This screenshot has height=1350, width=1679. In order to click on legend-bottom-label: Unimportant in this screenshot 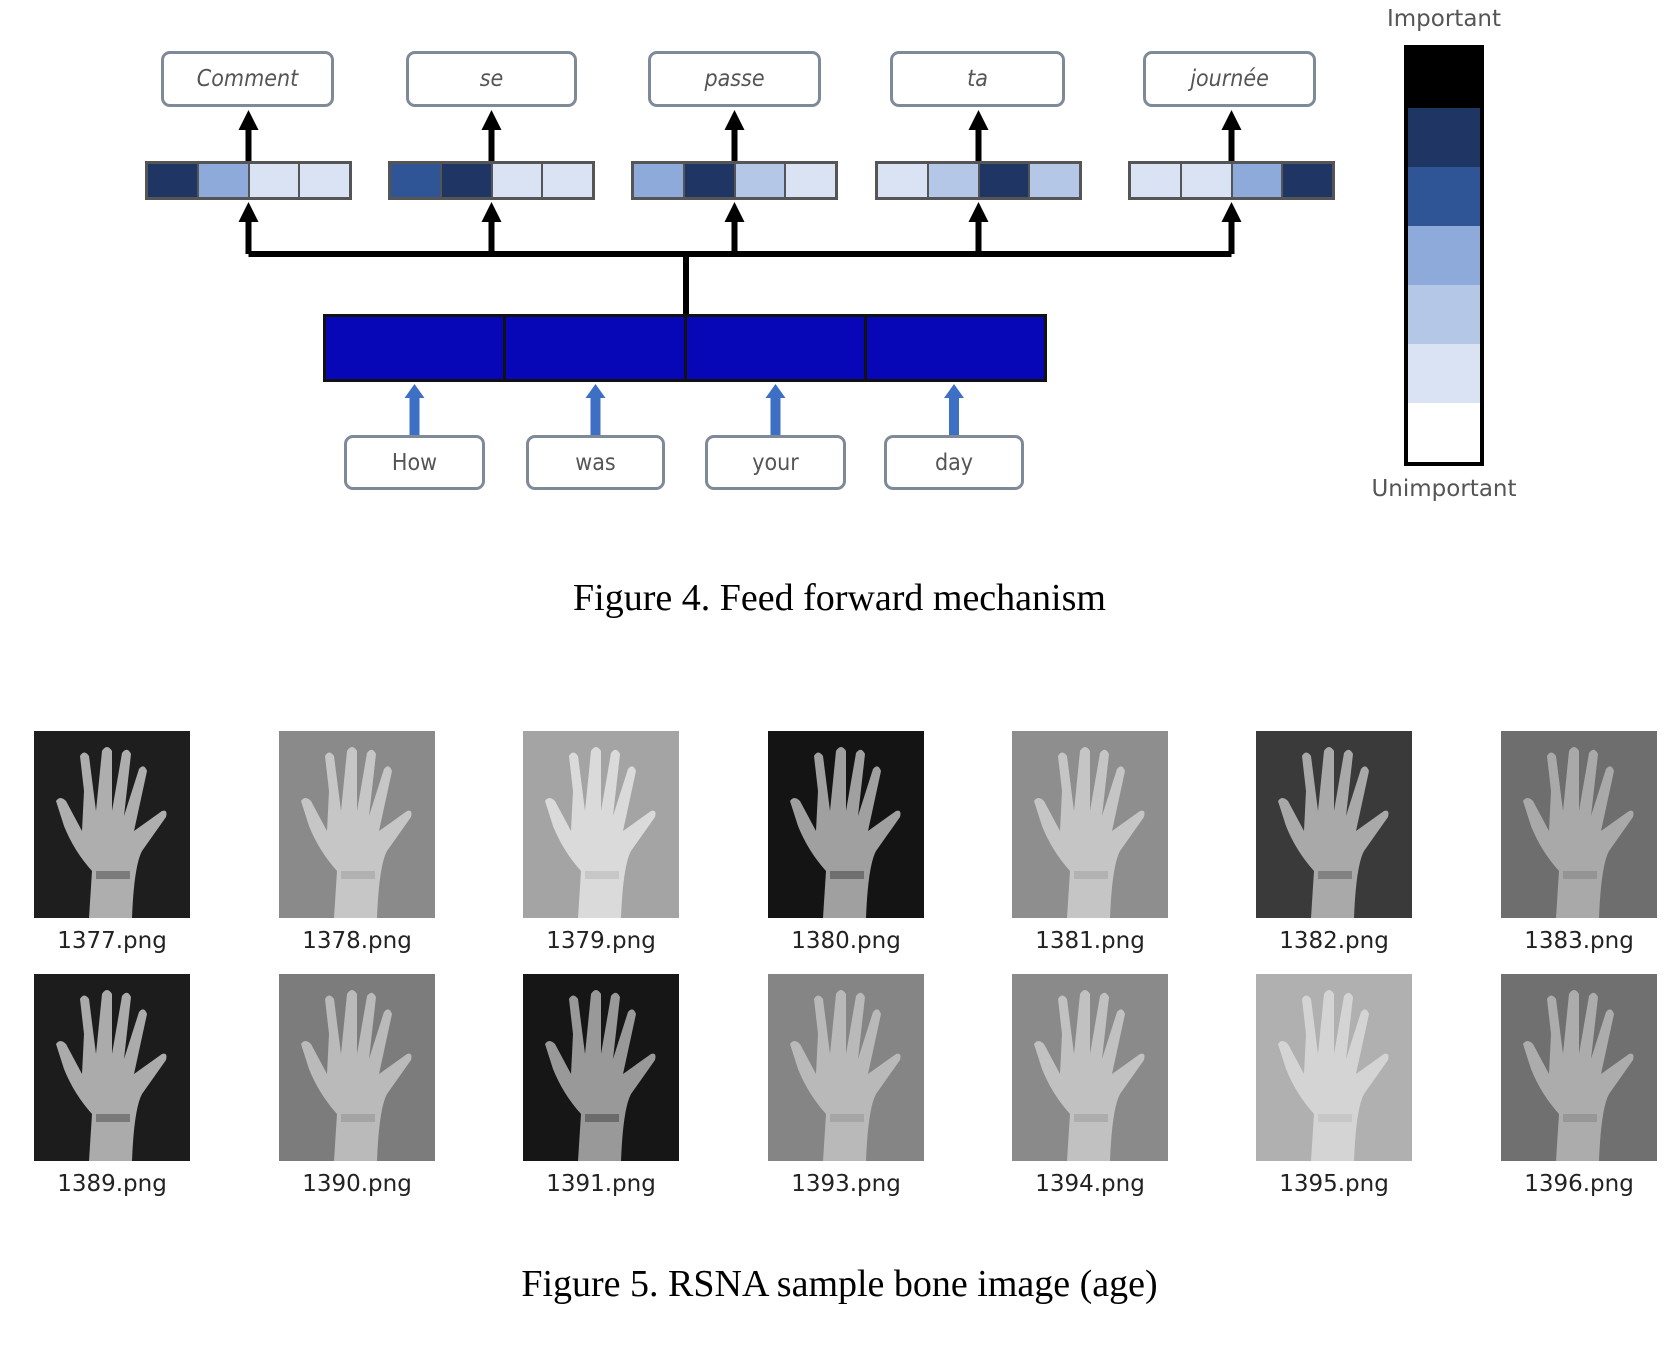, I will do `click(1444, 489)`.